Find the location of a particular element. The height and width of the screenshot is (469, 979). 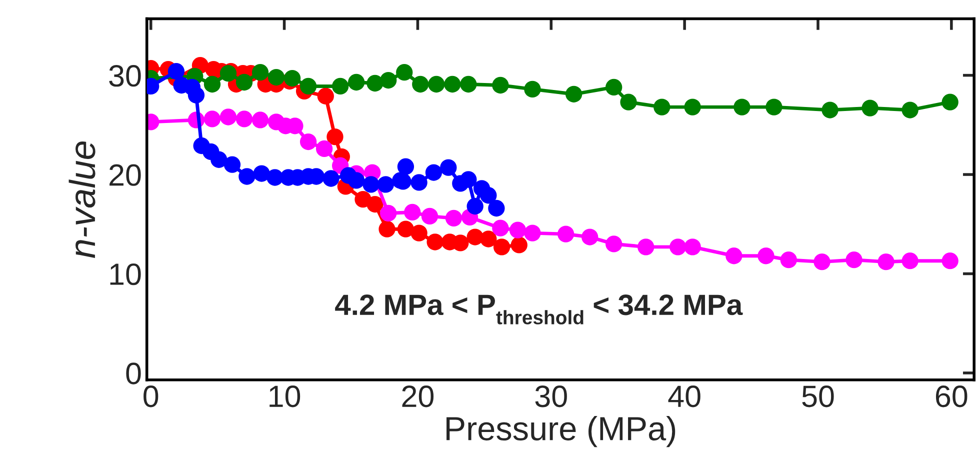

x-tick-label: 60 is located at coordinates (952, 397).